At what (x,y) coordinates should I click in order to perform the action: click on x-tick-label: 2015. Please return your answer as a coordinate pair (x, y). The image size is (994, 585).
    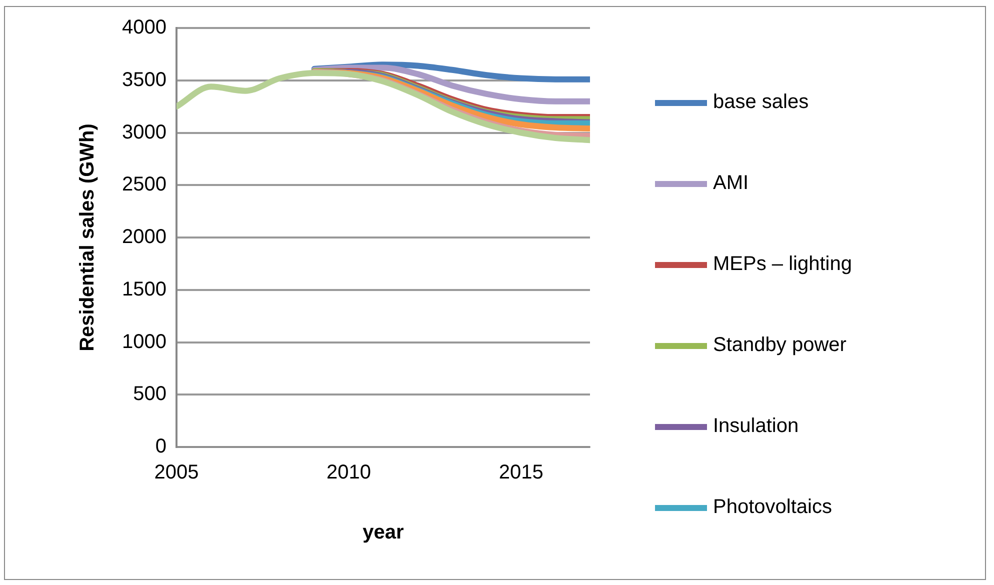
    Looking at the image, I should click on (521, 473).